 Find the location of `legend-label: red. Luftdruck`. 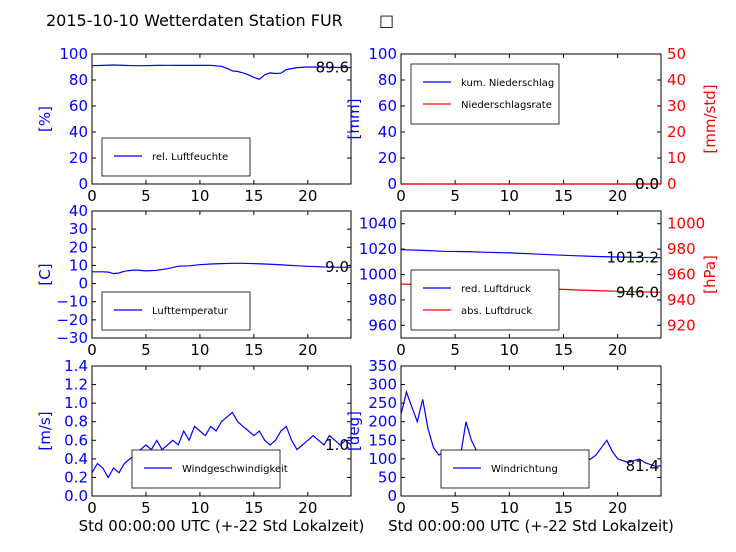

legend-label: red. Luftdruck is located at coordinates (496, 289).